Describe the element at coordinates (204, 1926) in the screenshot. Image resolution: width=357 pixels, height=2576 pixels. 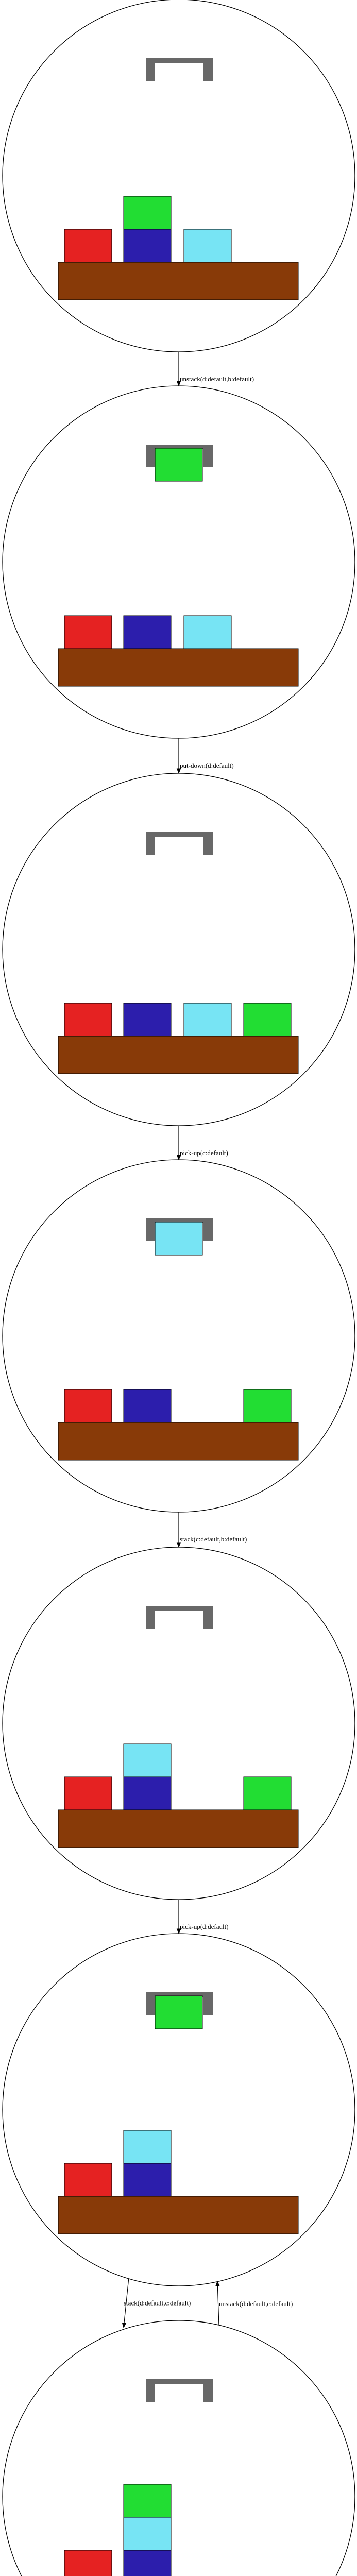
I see `transition-label: pick-up(d:default)` at that location.